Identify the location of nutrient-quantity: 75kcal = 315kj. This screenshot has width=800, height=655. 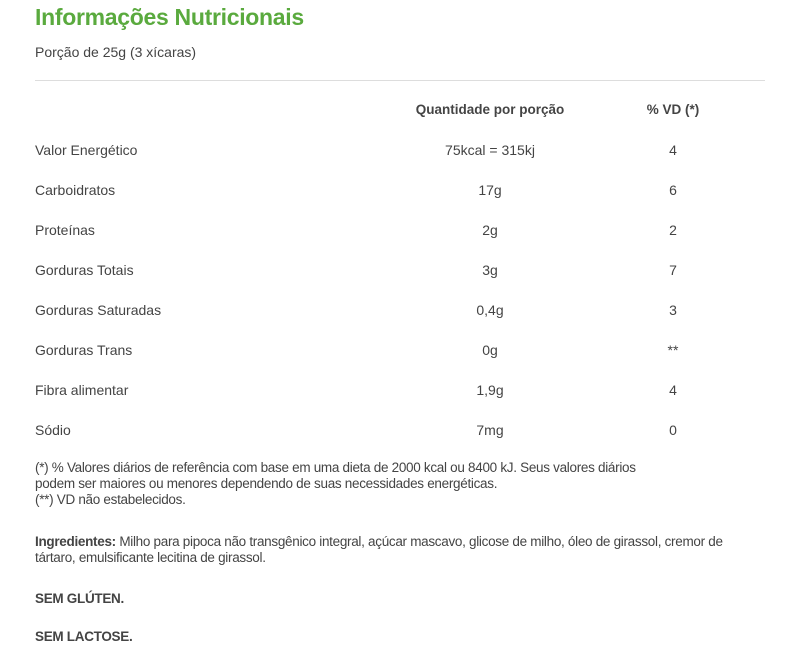
(490, 150).